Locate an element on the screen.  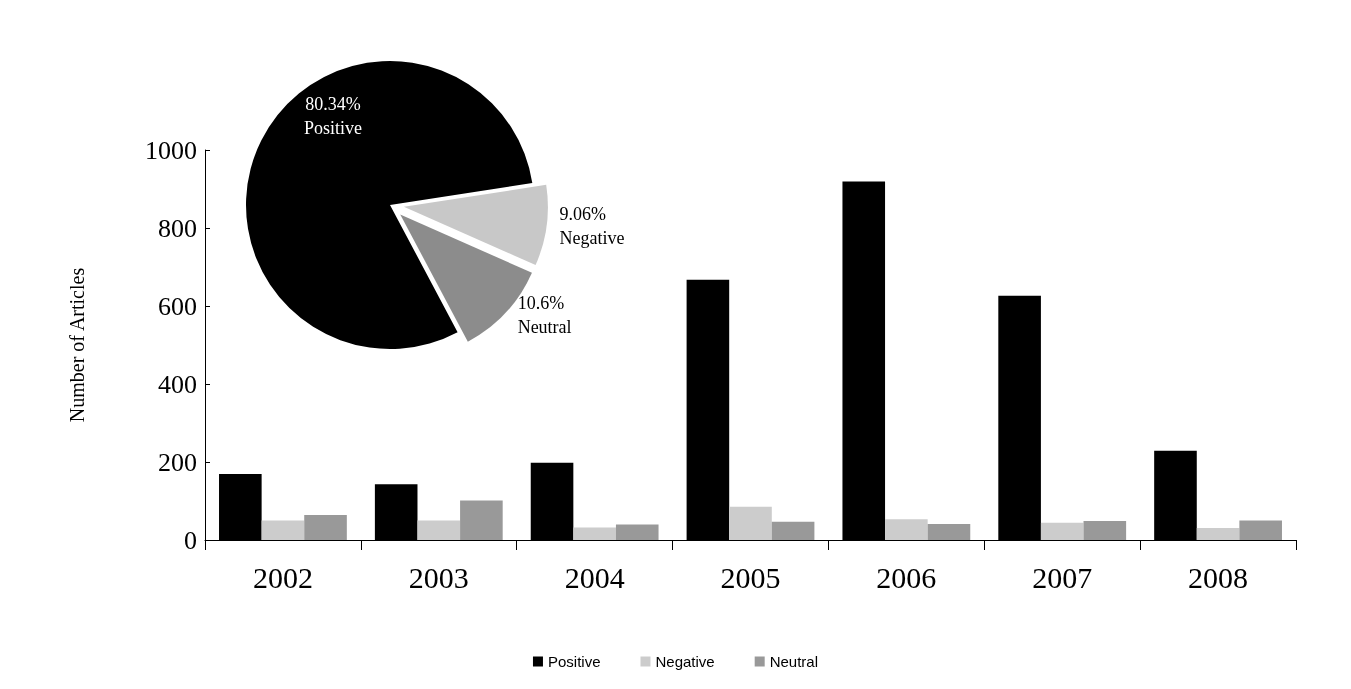
x-tick-label: 2005 is located at coordinates (750, 577).